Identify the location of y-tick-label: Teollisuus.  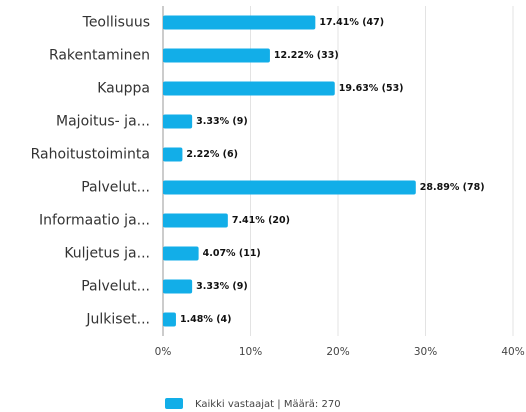
(116, 23).